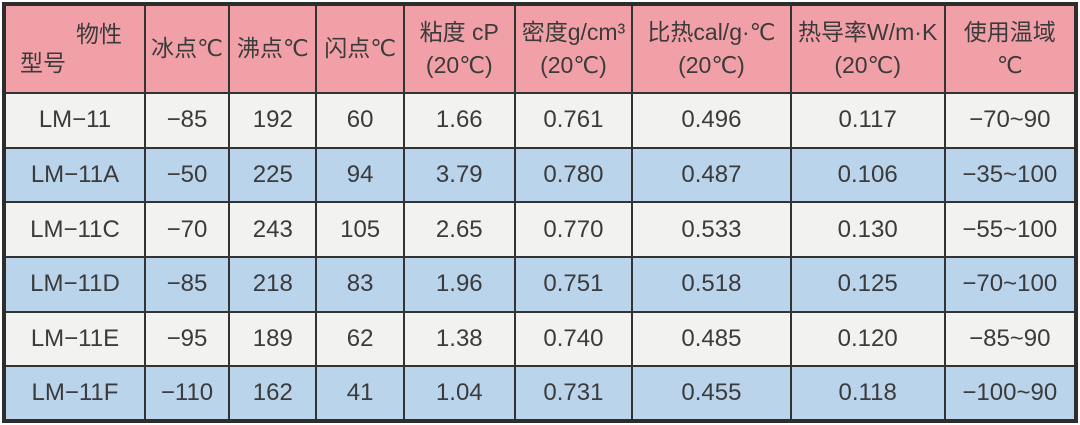 The width and height of the screenshot is (1080, 425). Describe the element at coordinates (573, 48) in the screenshot. I see `column-header-density: 密度g/cm³ (20℃)` at that location.